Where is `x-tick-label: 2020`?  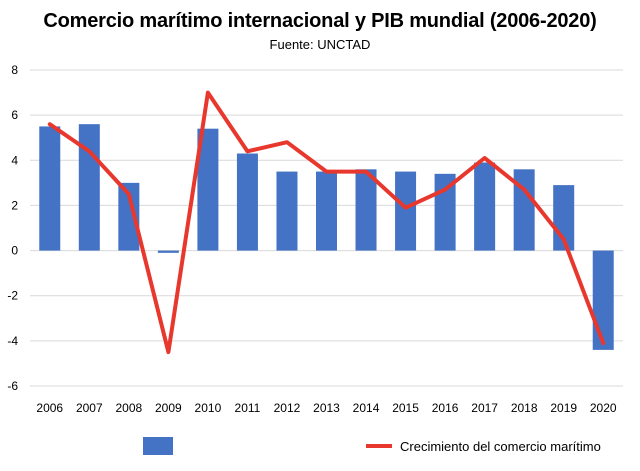 x-tick-label: 2020 is located at coordinates (603, 408).